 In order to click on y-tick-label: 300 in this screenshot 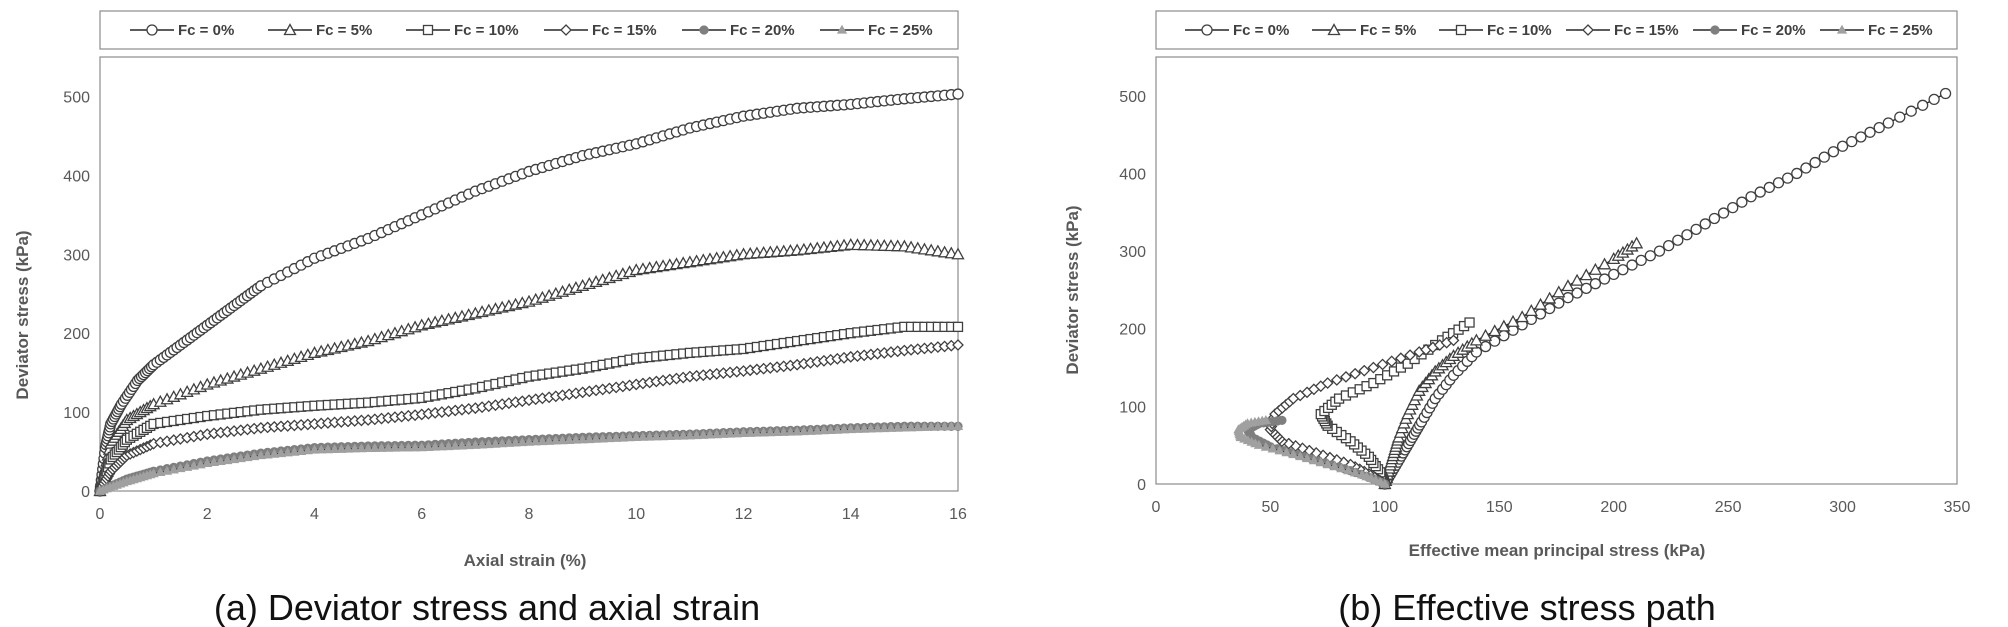, I will do `click(1132, 252)`.